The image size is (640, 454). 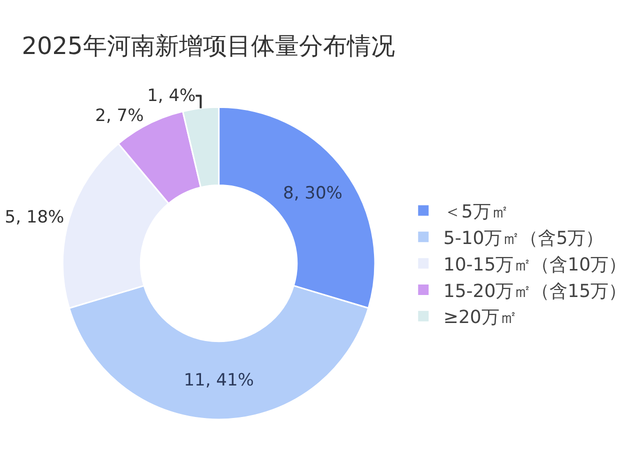 What do you see at coordinates (171, 96) in the screenshot?
I see `data-label: 1, 4%` at bounding box center [171, 96].